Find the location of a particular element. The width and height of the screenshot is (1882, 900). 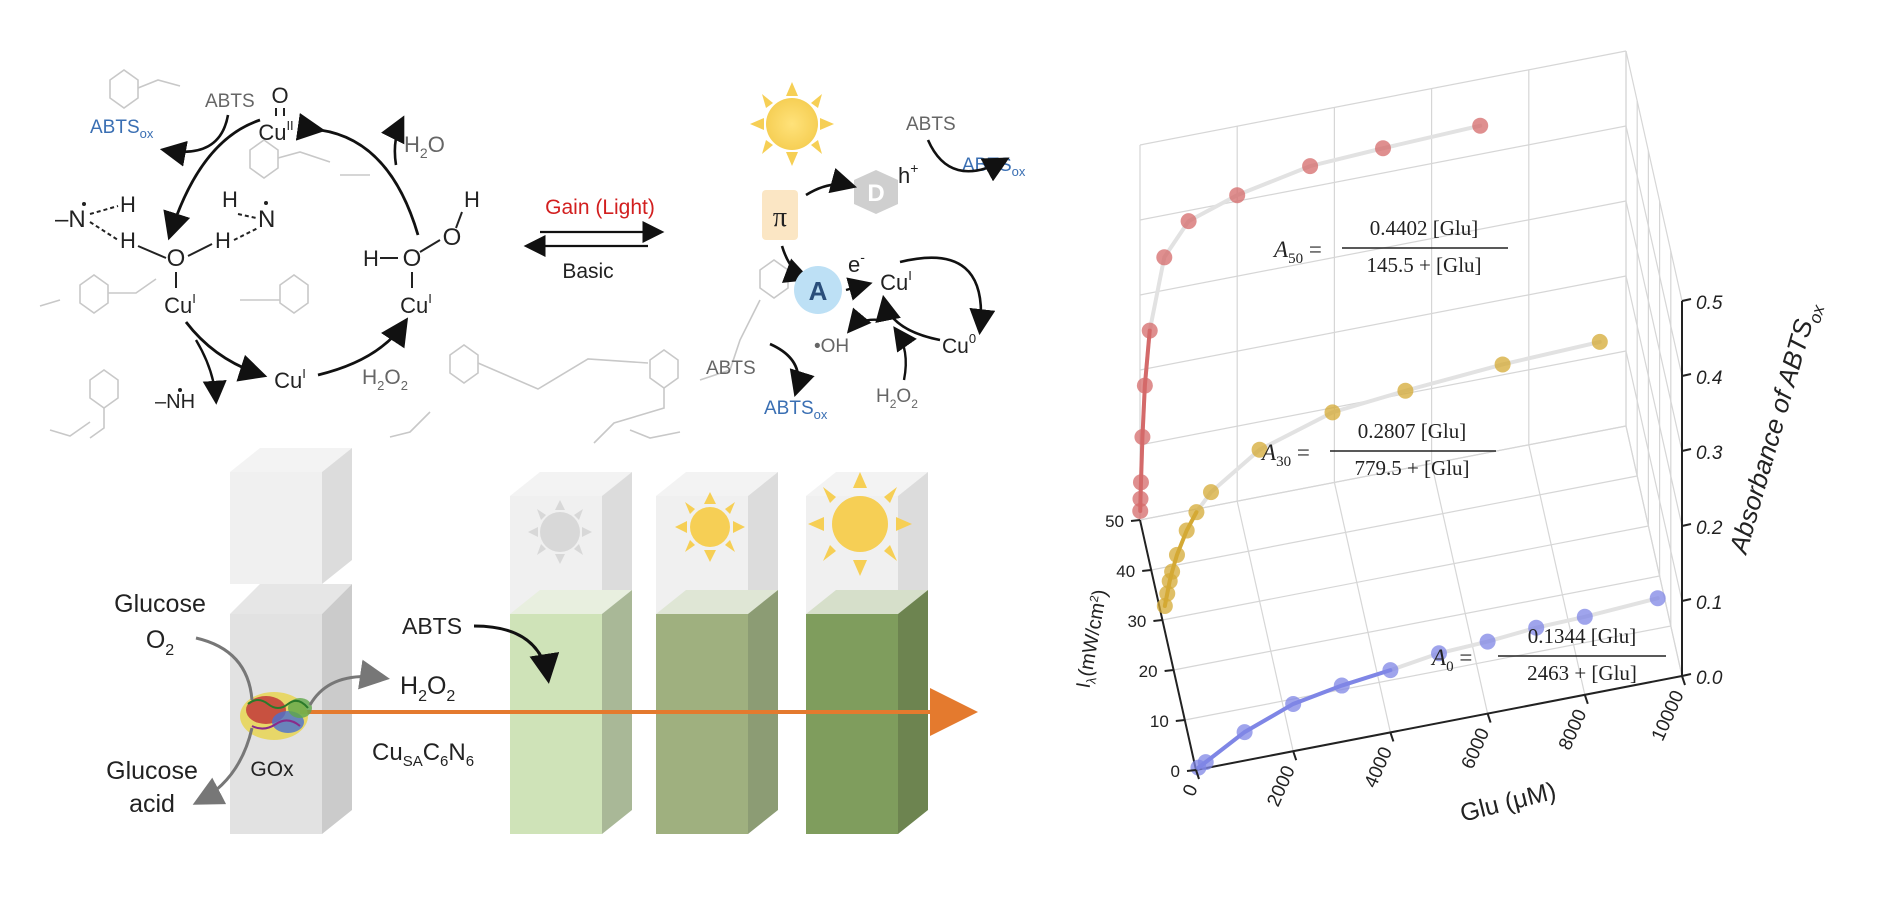

equation-a0-numerator: 0.1344 [Glu] is located at coordinates (1582, 636).